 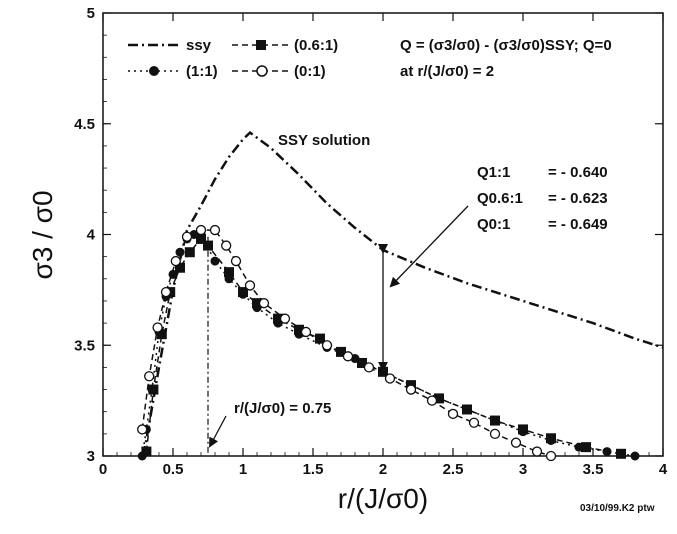 What do you see at coordinates (429, 246) in the screenshot?
I see `q-pointer-arrow` at bounding box center [429, 246].